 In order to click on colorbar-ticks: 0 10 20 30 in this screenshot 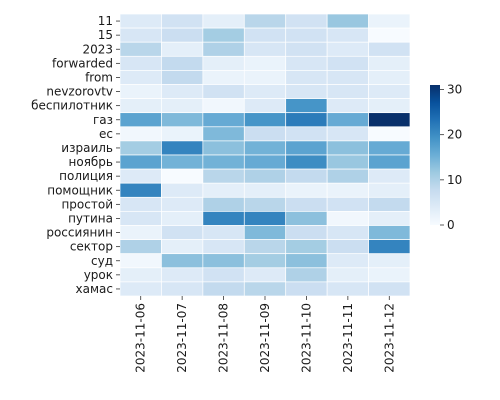, I will do `click(451, 157)`.